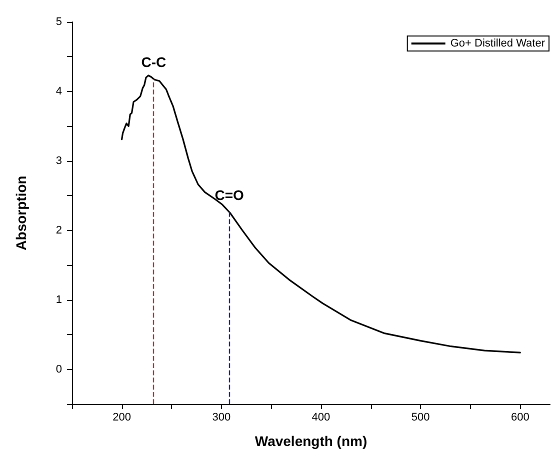  What do you see at coordinates (229, 195) in the screenshot?
I see `ref-line-label: C=O` at bounding box center [229, 195].